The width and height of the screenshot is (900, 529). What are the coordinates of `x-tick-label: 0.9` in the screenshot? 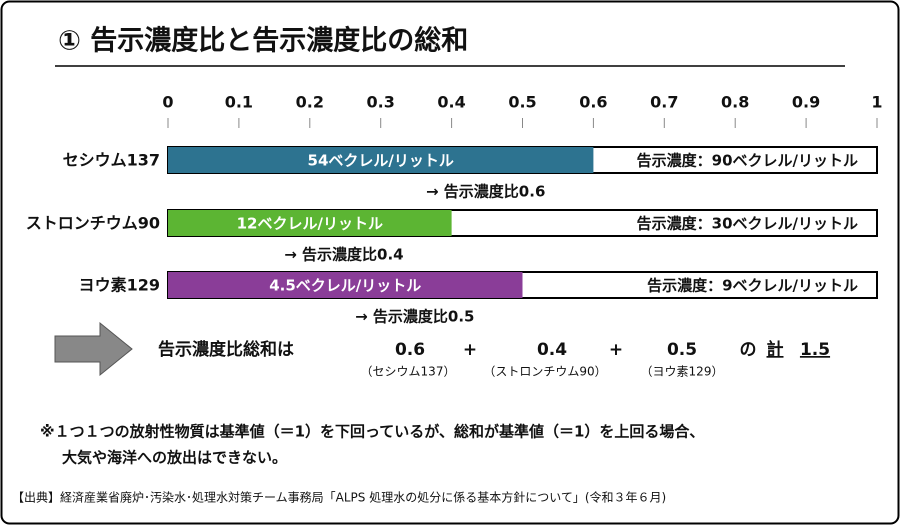 It's located at (806, 102).